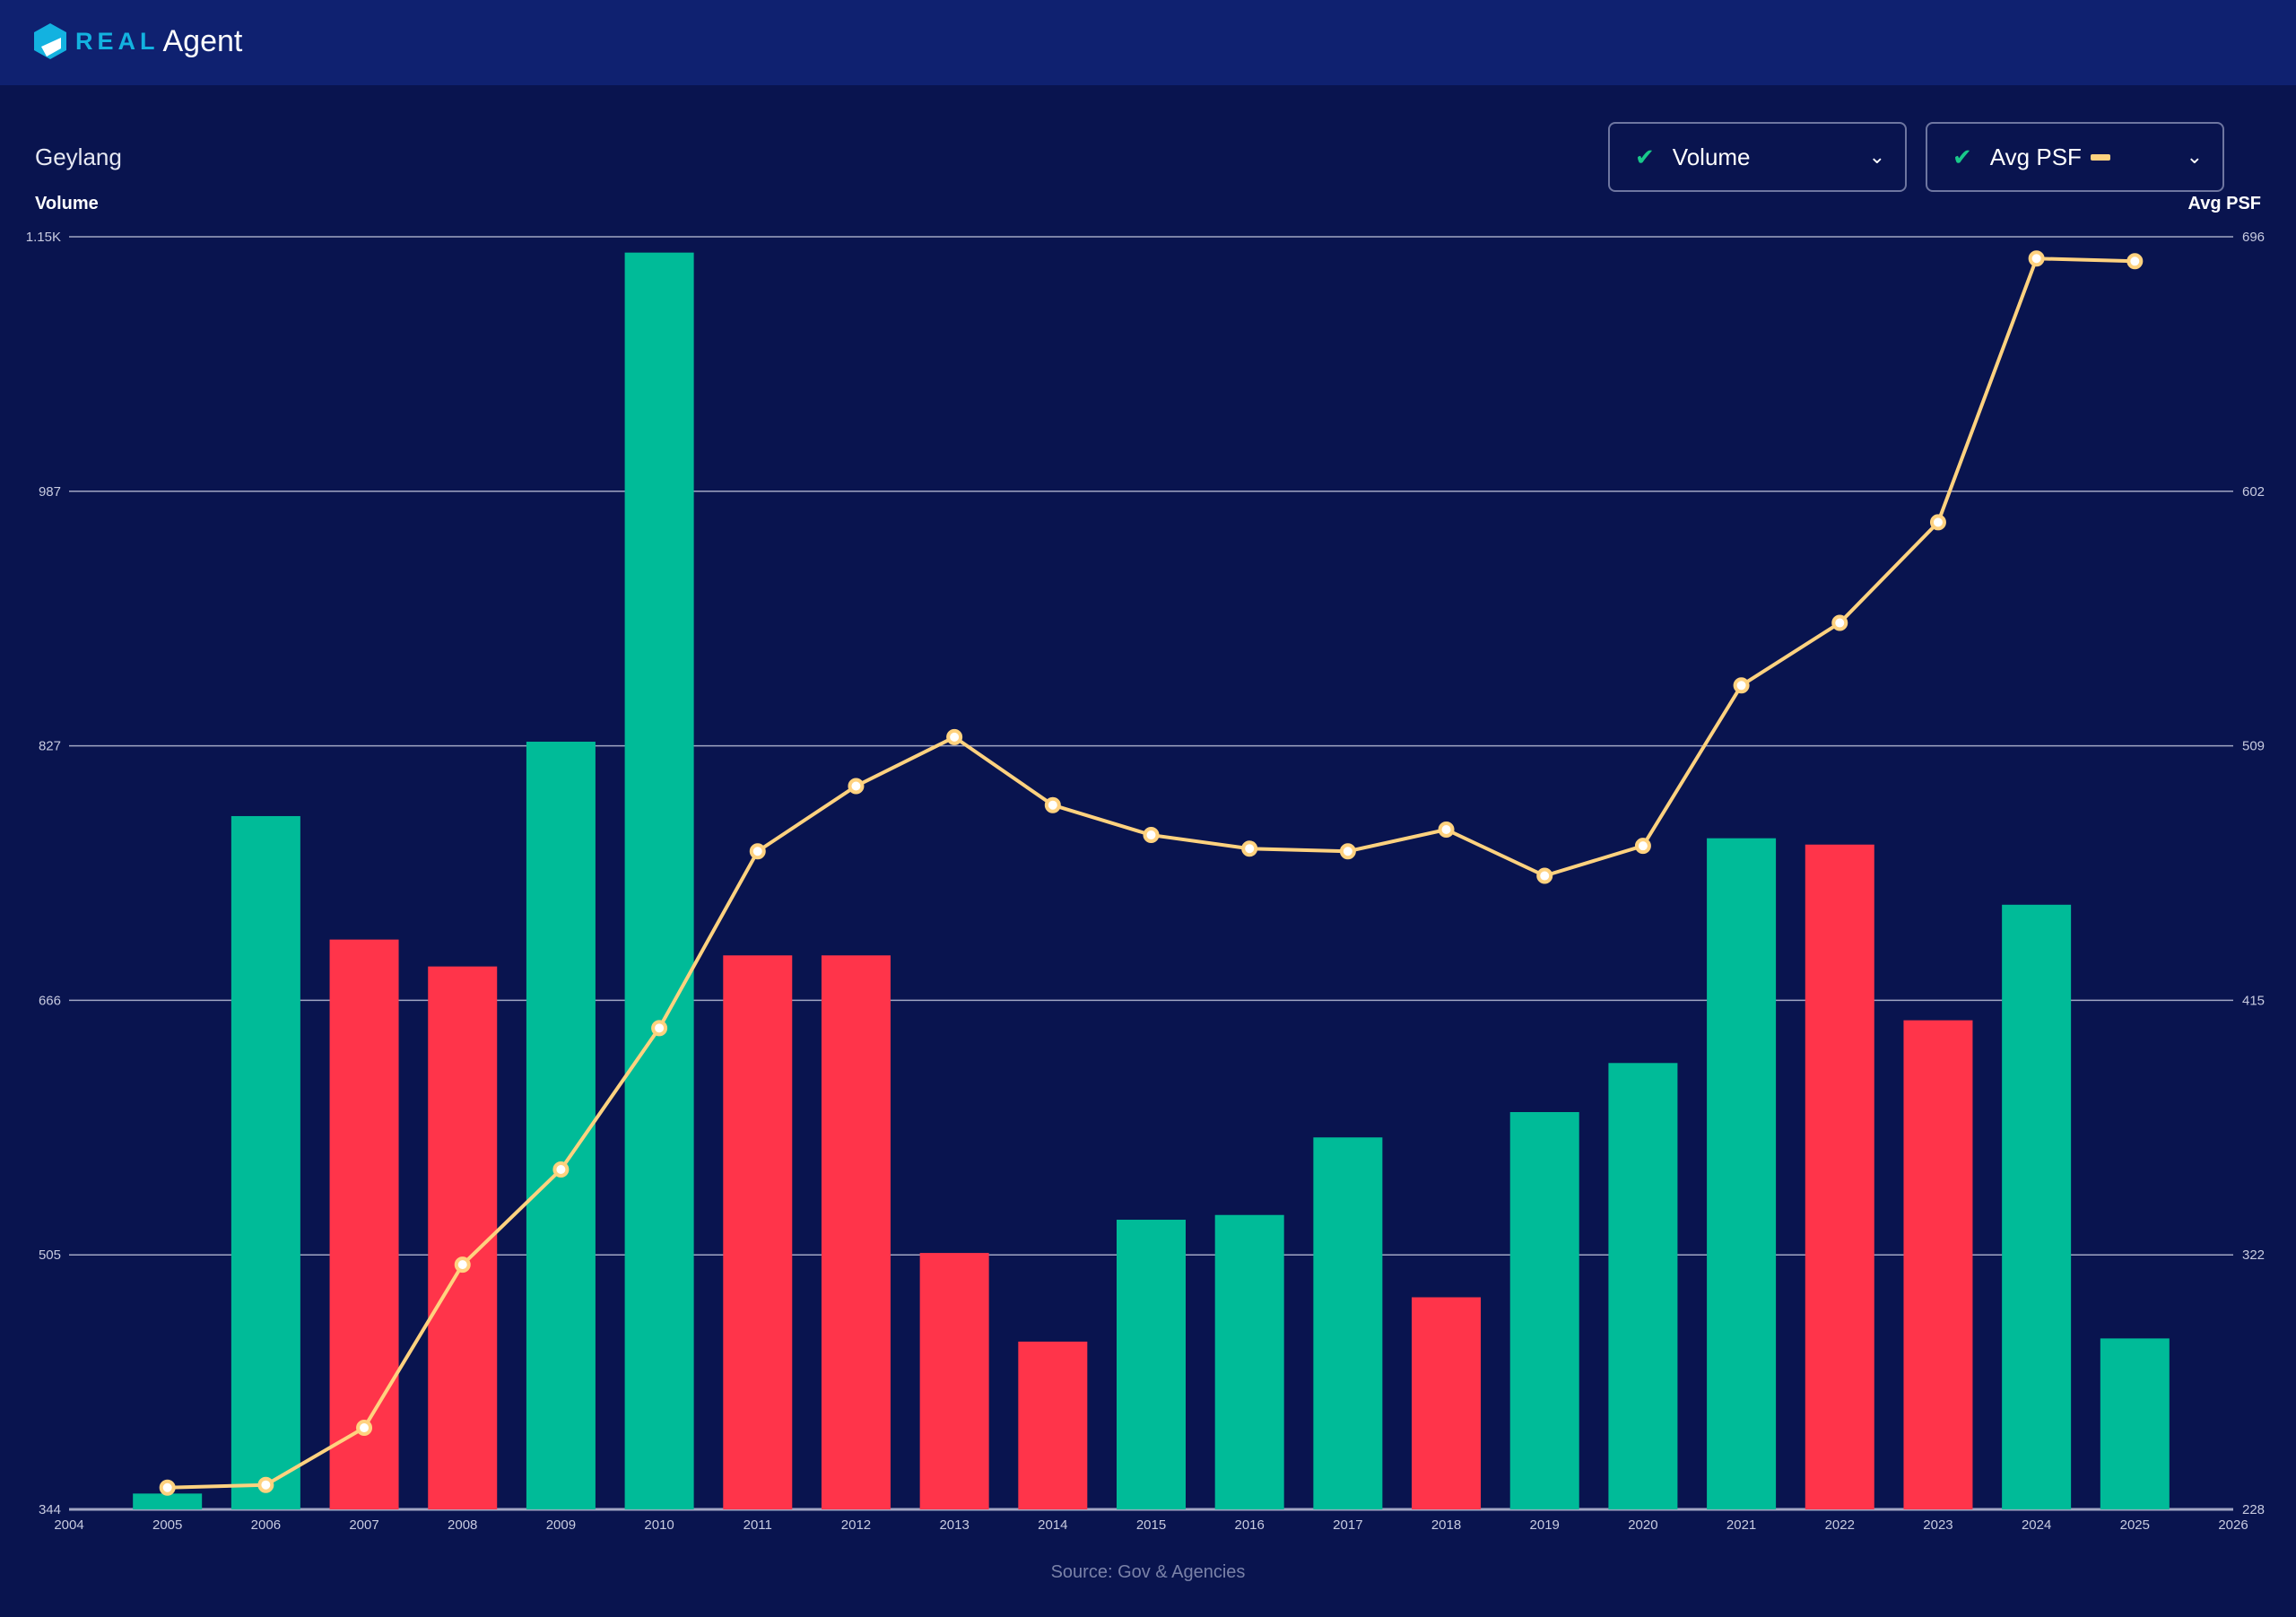  What do you see at coordinates (2135, 1525) in the screenshot?
I see `x-tick-label: 2025` at bounding box center [2135, 1525].